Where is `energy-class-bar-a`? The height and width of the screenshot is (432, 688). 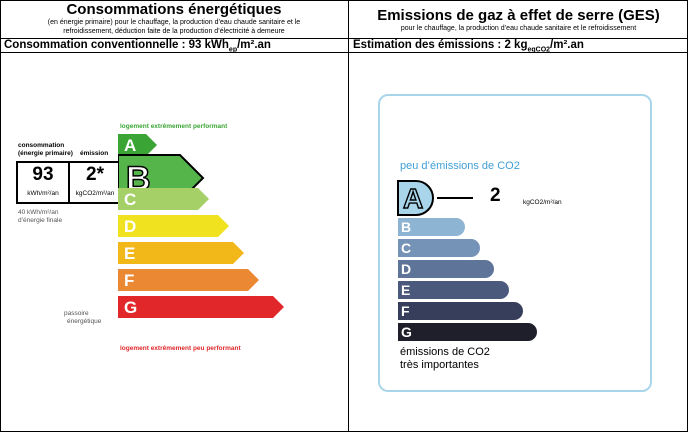
energy-class-bar-a is located at coordinates (137, 145).